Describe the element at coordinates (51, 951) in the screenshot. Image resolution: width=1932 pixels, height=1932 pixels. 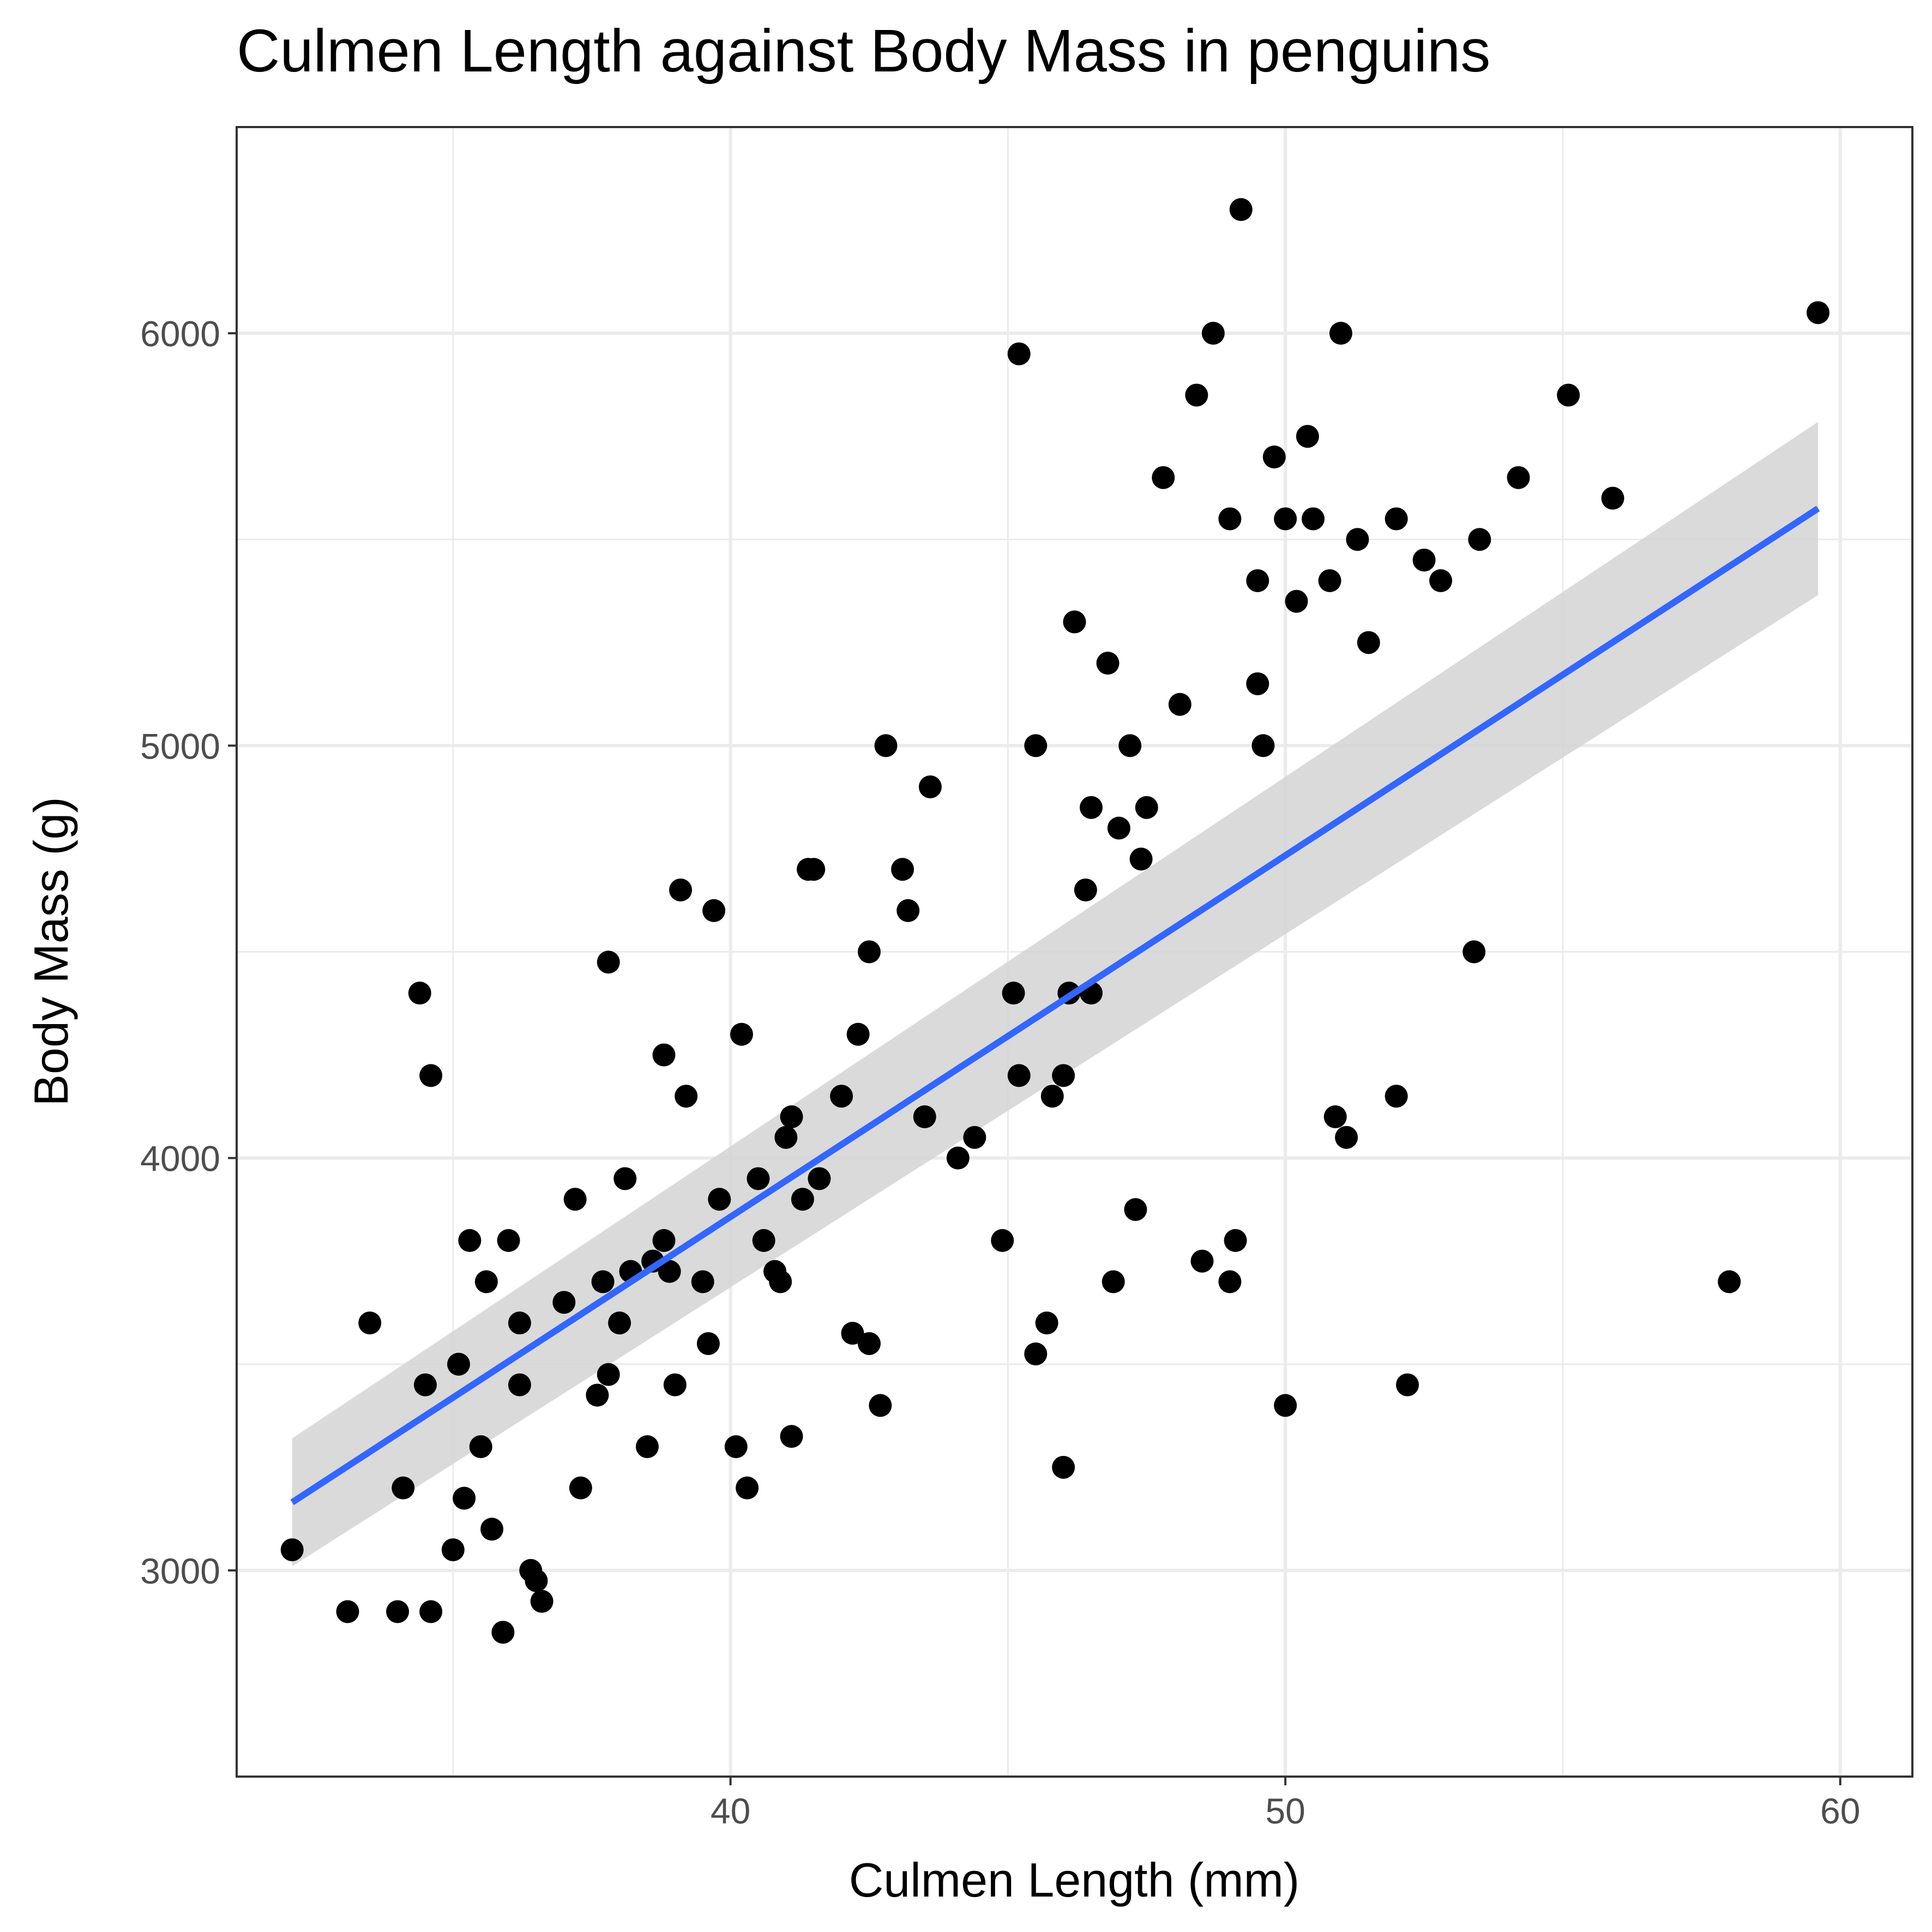
I see `y-axis-title: Body Mass (g)` at that location.